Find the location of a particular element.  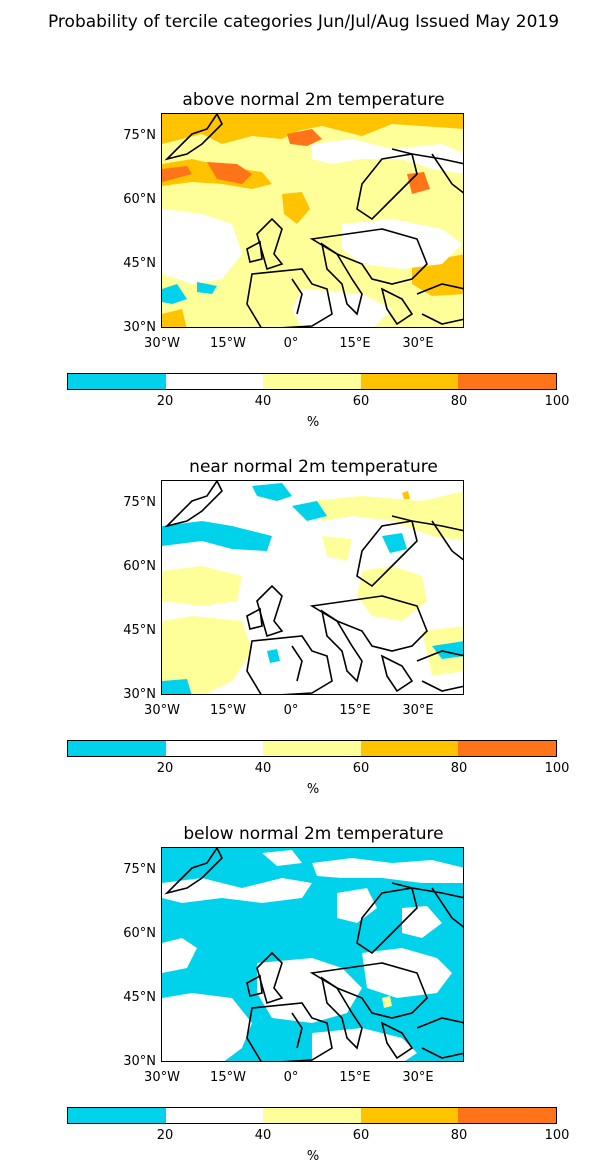

map-above-normal is located at coordinates (312, 220).